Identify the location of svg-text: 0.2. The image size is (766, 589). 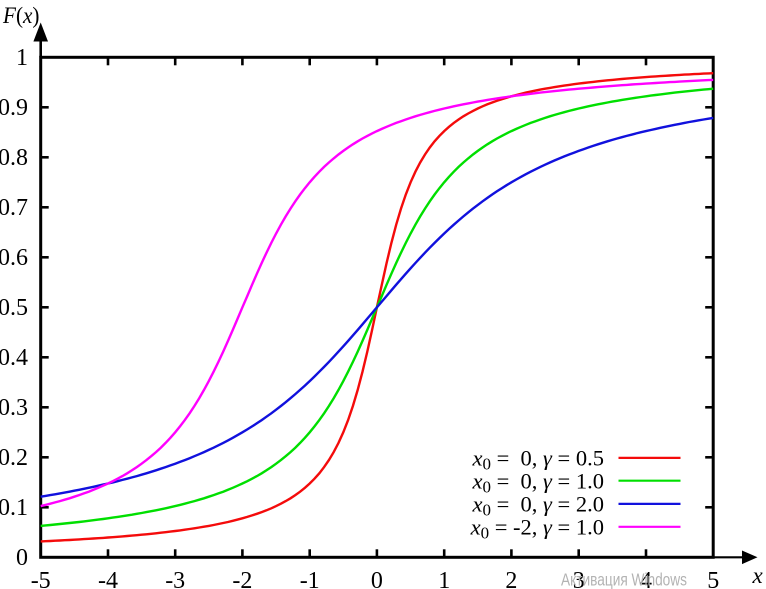
(14, 458).